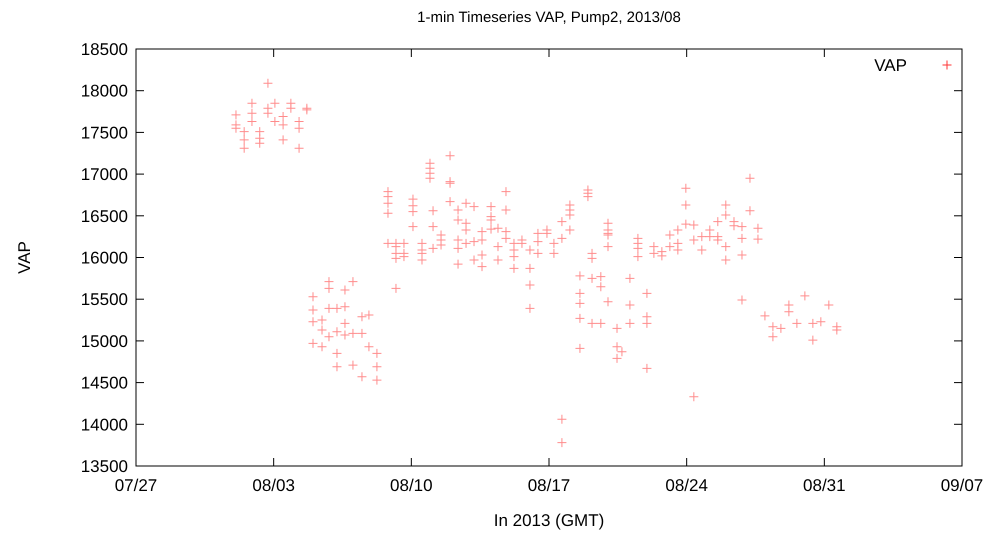  Describe the element at coordinates (104, 49) in the screenshot. I see `y-tick-label: 18500` at that location.